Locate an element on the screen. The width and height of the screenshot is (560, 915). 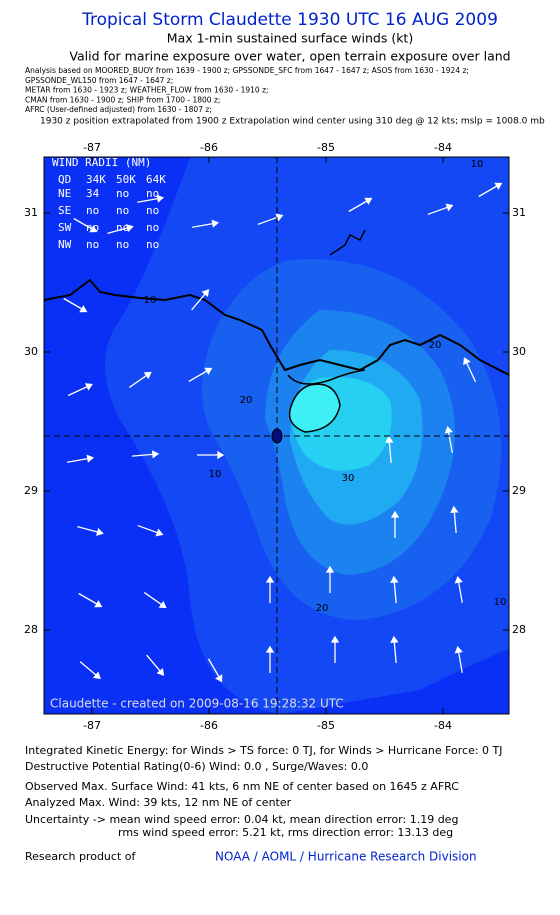
radii-cell: SW is located at coordinates (65, 227).